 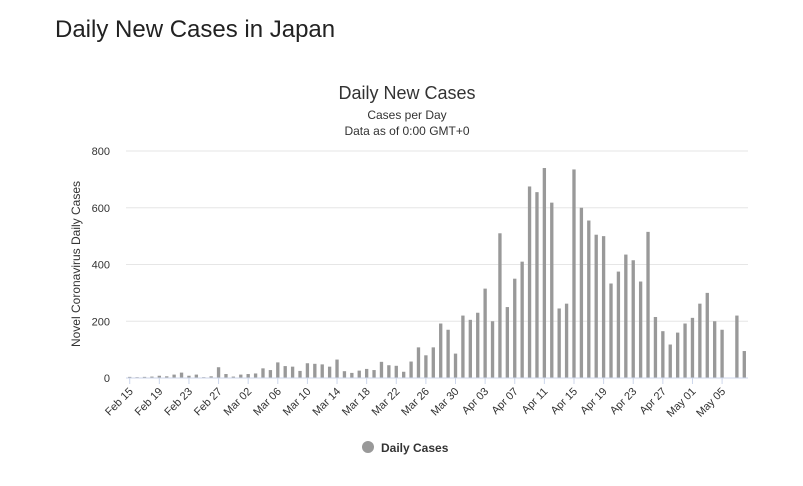 I want to click on x-tick-label: Mar 22, so click(x=386, y=402).